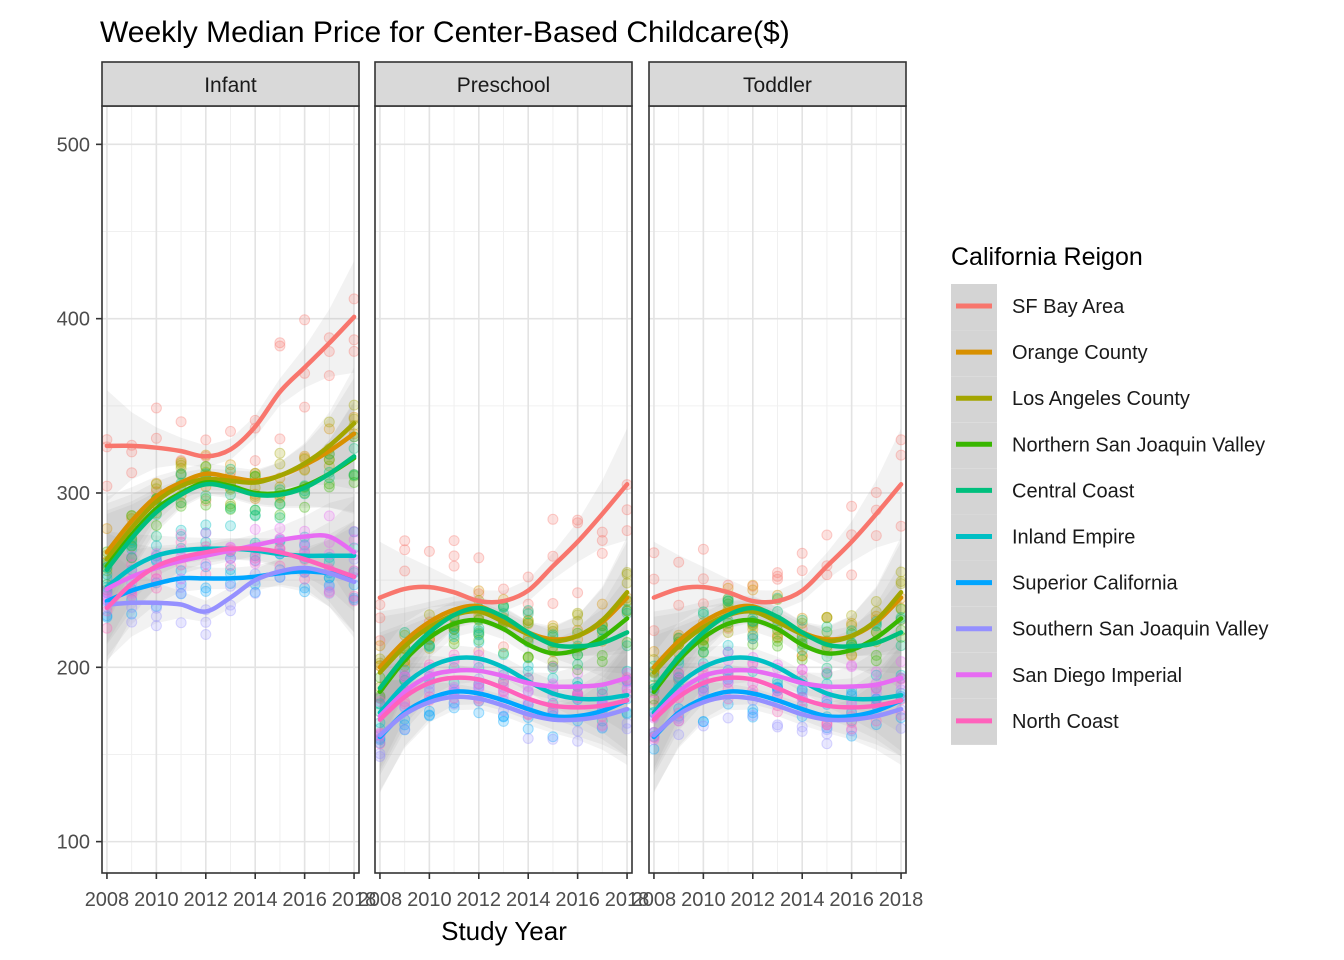 The image size is (1344, 960). What do you see at coordinates (73, 145) in the screenshot?
I see `y-tick-label: 500` at bounding box center [73, 145].